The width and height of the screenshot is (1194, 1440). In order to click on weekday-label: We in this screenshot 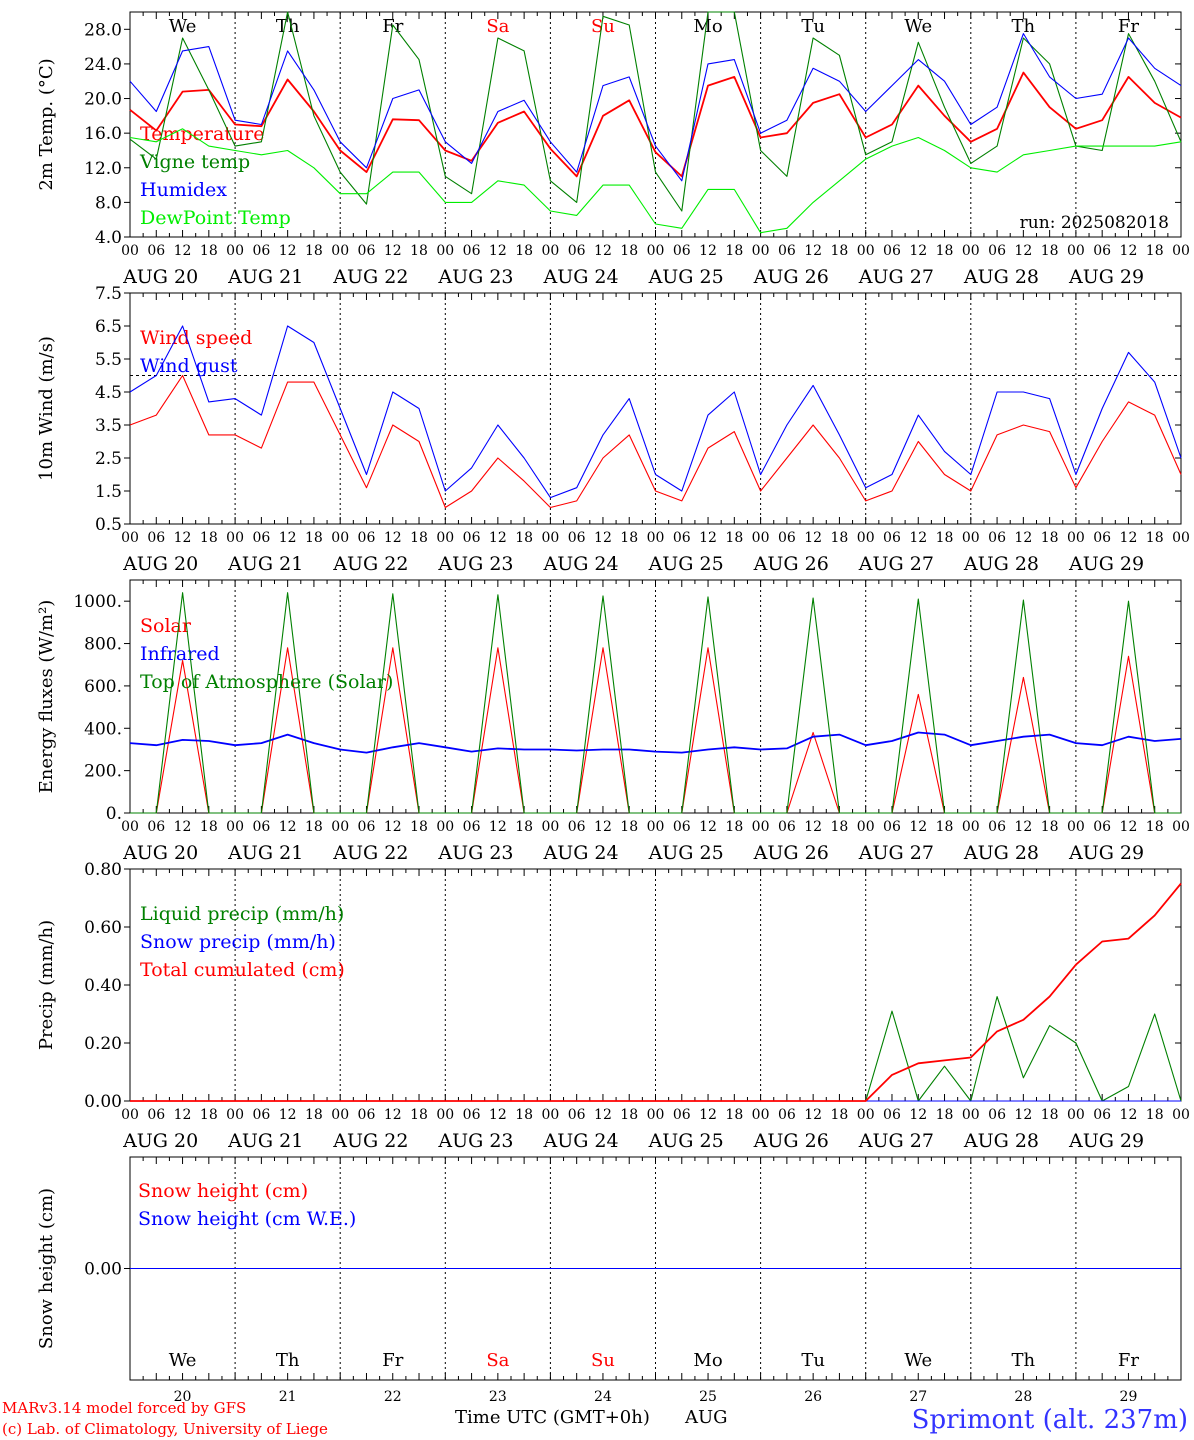, I will do `click(183, 1360)`.